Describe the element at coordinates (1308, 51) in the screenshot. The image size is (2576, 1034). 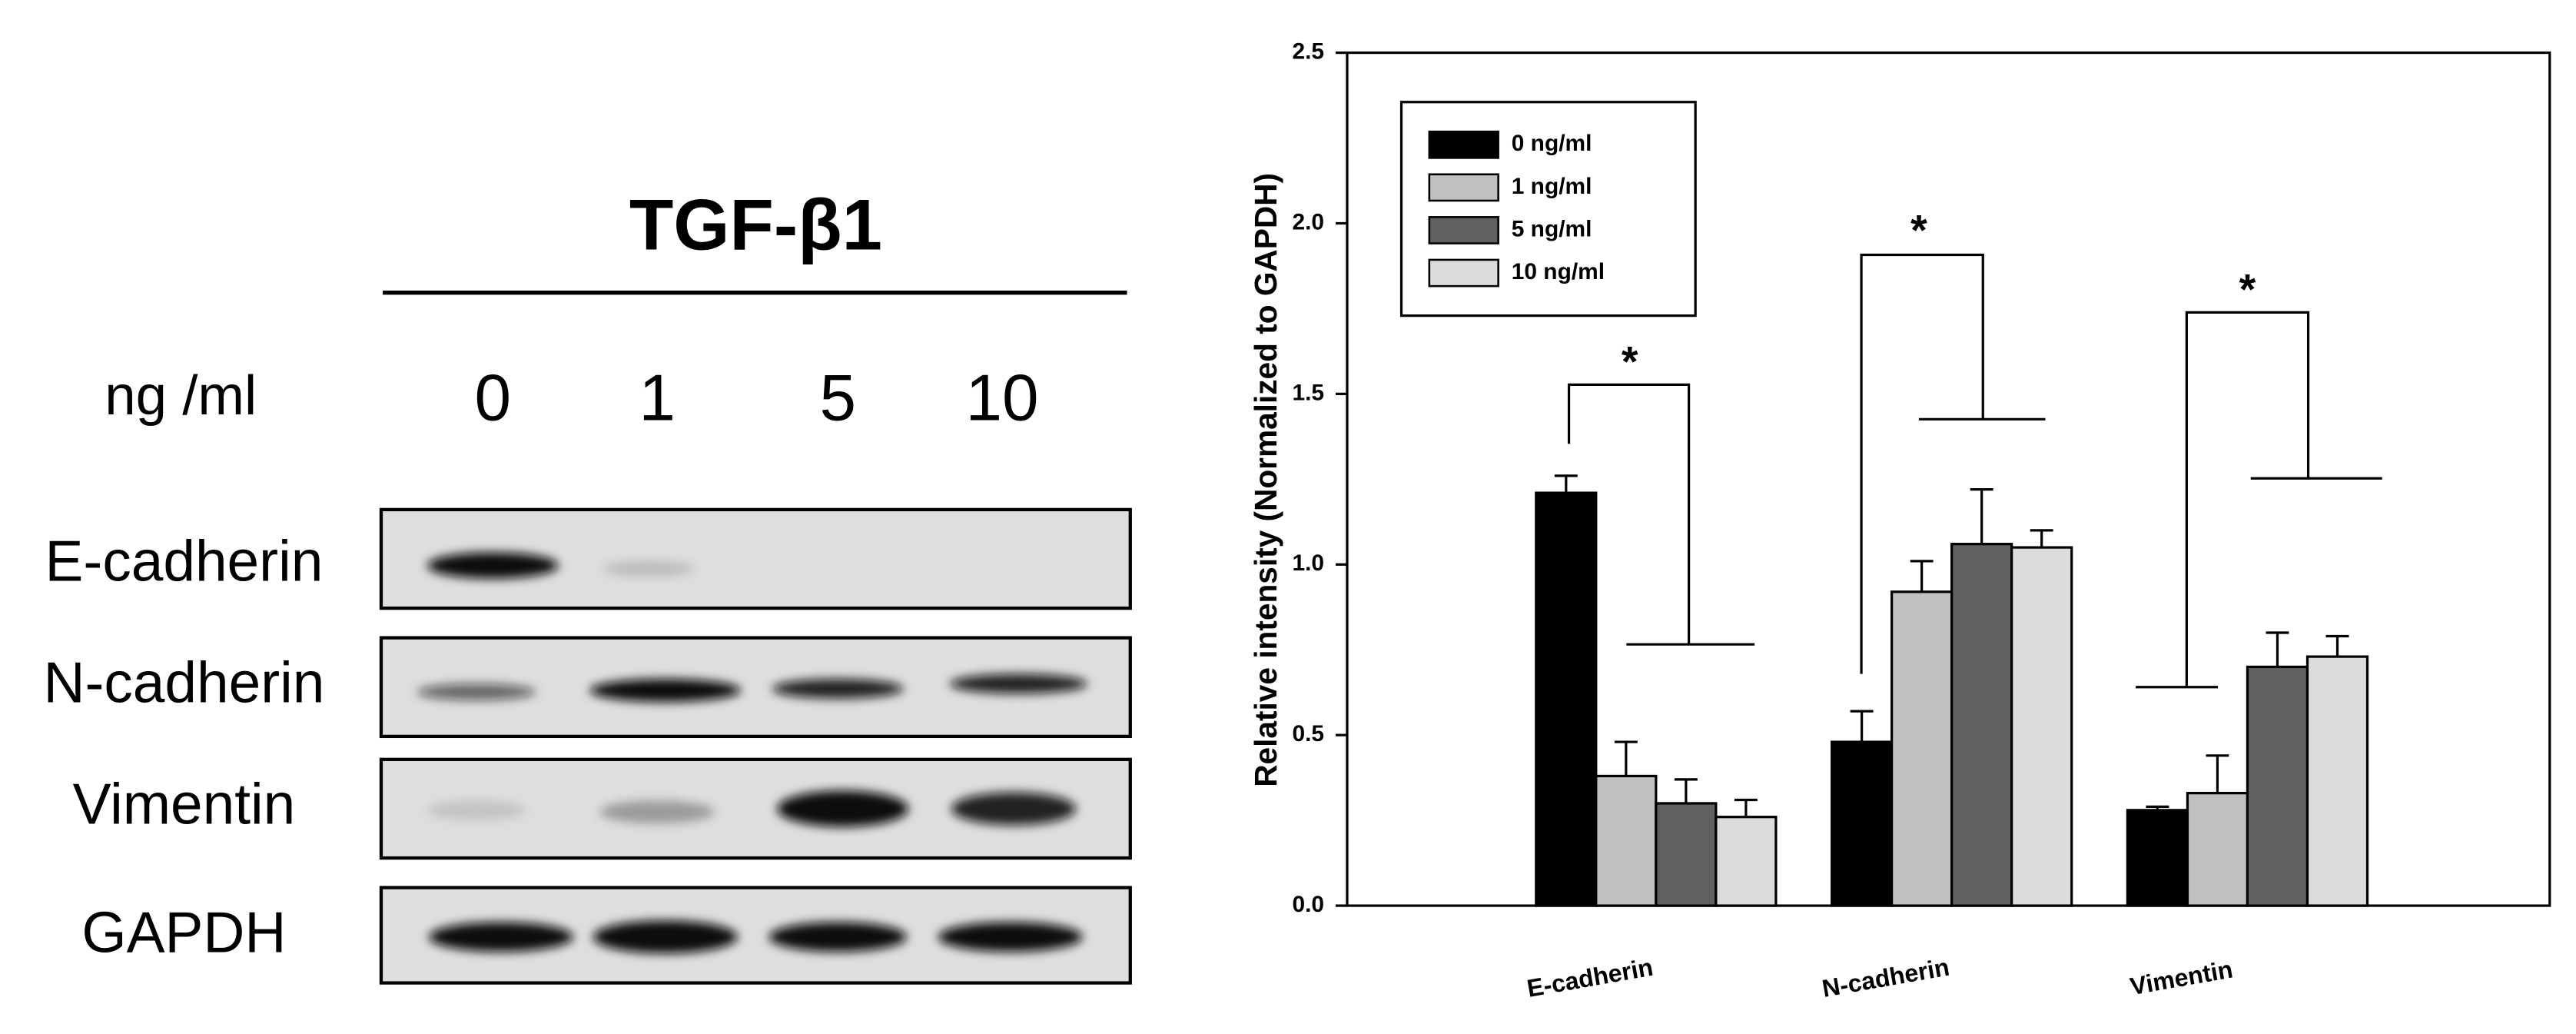
I see `y-tick-label: 2.5` at that location.